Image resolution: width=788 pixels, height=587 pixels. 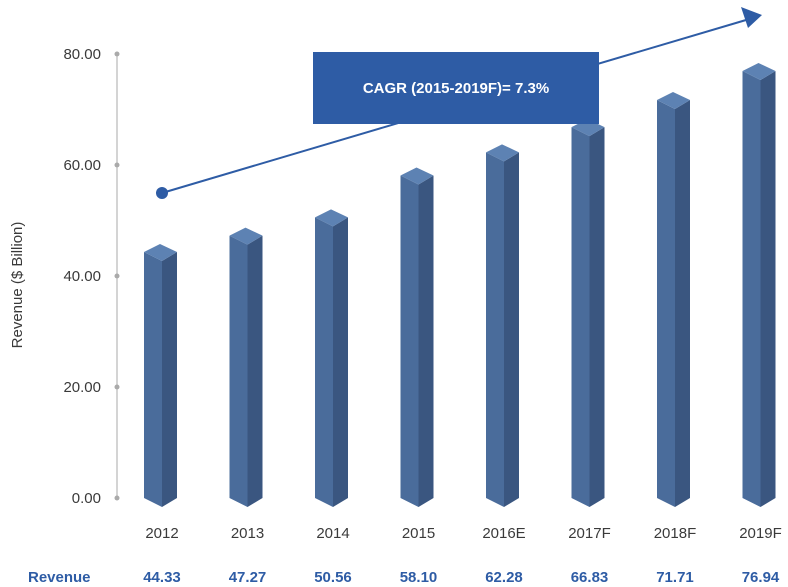 I want to click on revenue-row-value: 71.71, so click(x=675, y=577).